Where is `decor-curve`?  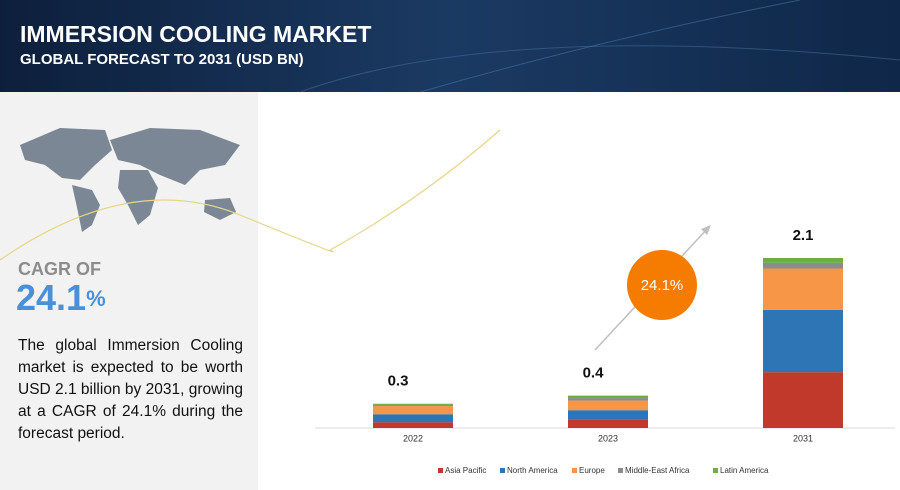 decor-curve is located at coordinates (250, 195).